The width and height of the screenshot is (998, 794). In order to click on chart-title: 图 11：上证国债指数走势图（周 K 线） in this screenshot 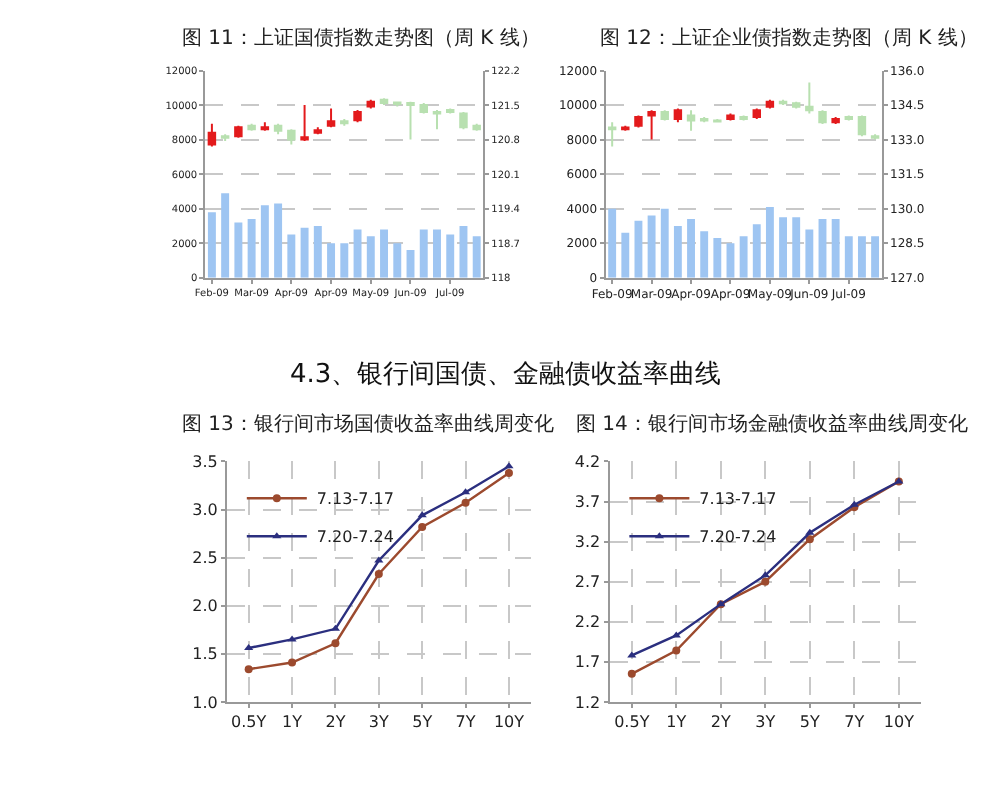, I will do `click(361, 38)`.